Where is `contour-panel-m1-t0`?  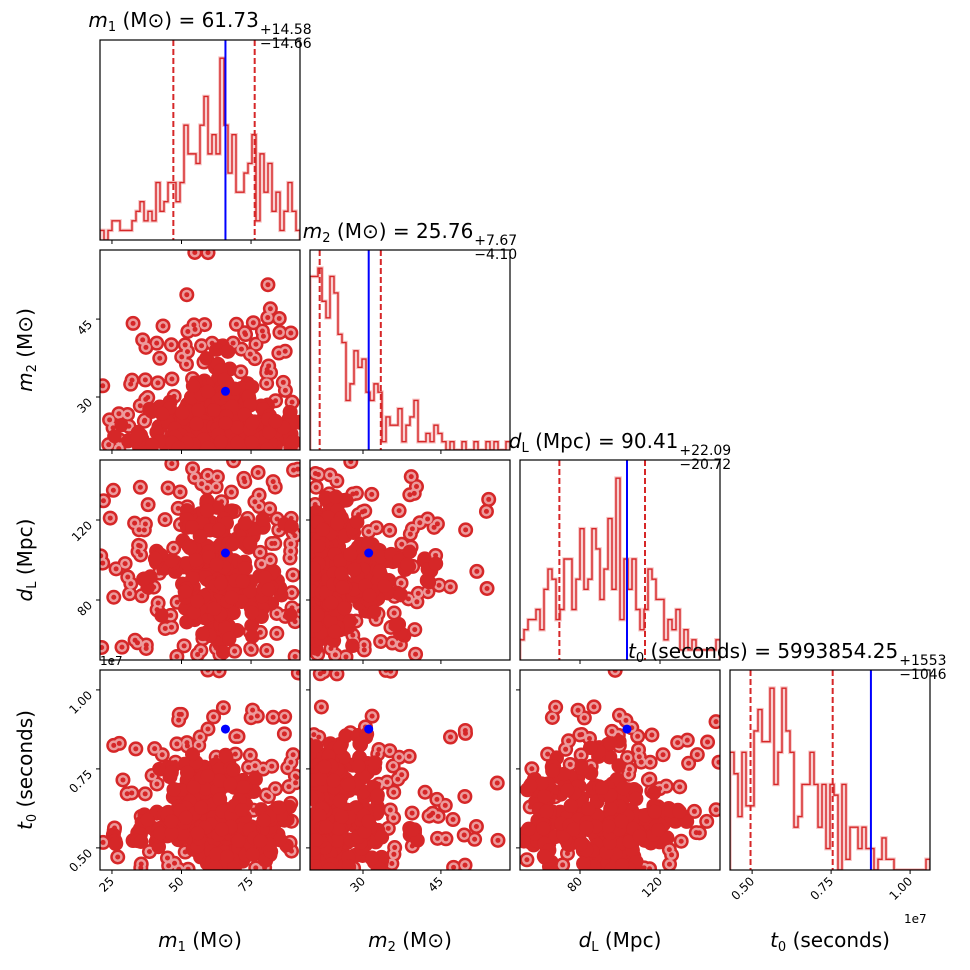 contour-panel-m1-t0 is located at coordinates (200, 770).